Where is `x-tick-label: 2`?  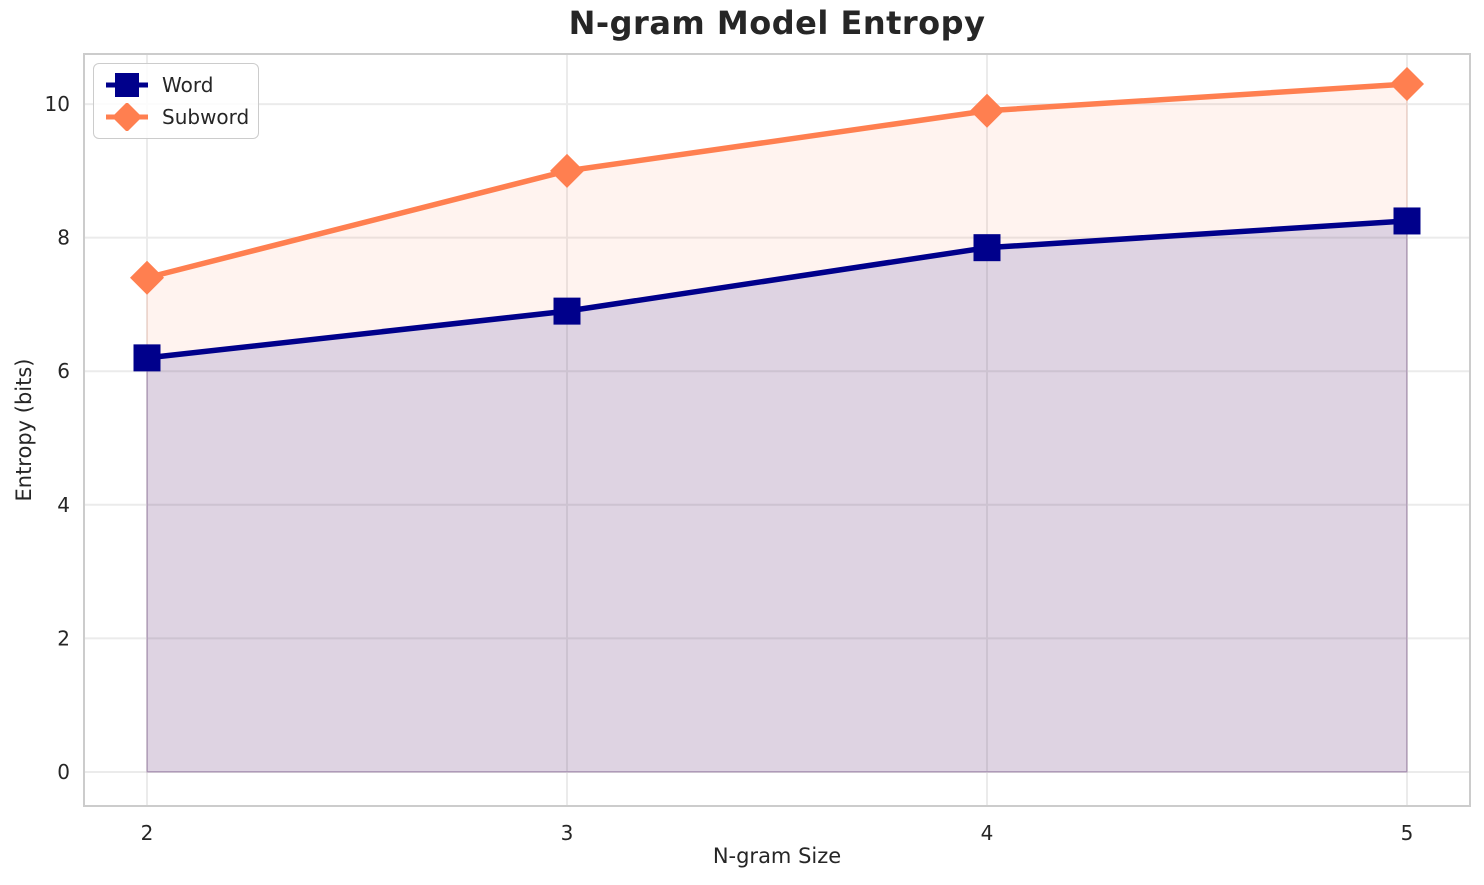 x-tick-label: 2 is located at coordinates (147, 833).